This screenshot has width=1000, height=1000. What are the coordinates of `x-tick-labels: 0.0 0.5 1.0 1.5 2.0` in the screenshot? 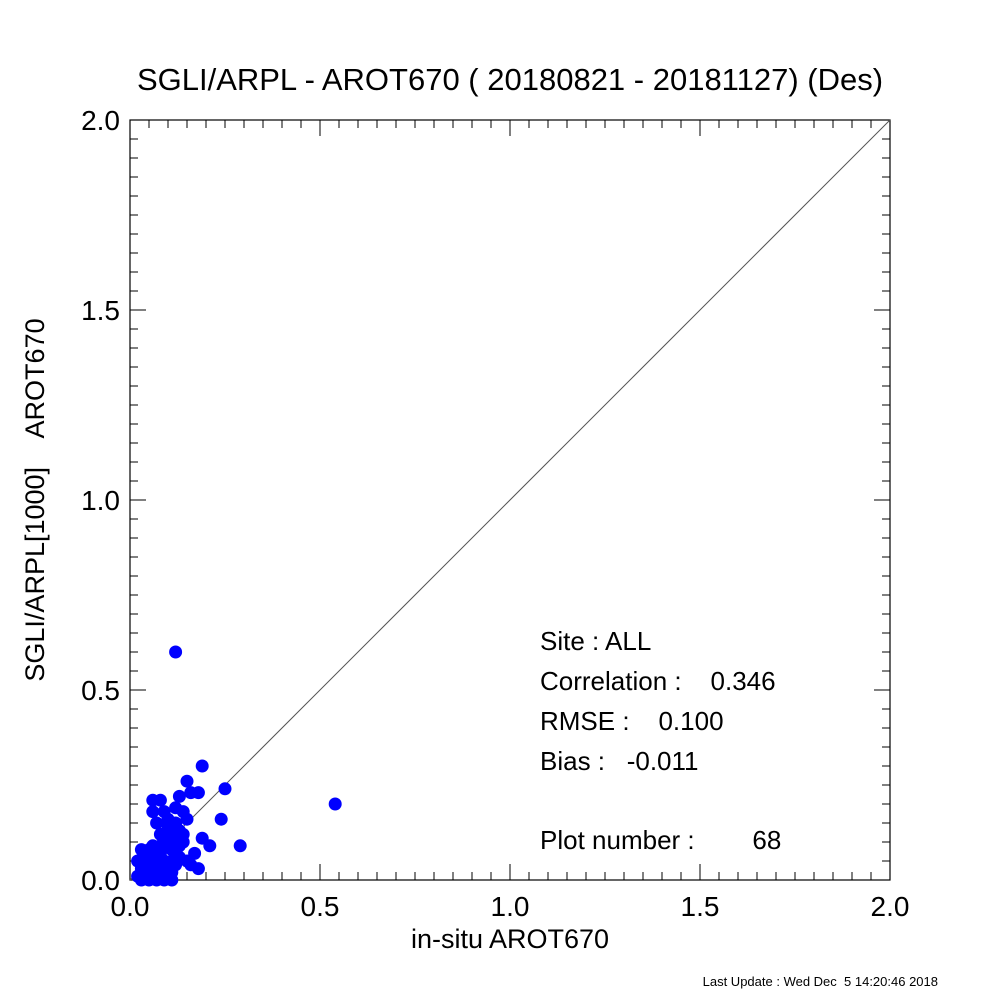 It's located at (510, 906).